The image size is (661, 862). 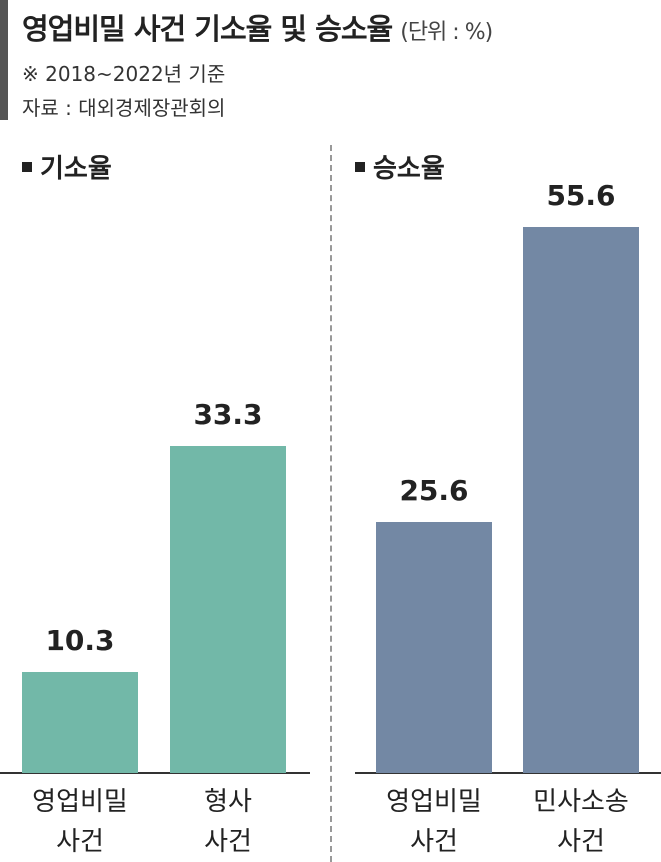 What do you see at coordinates (228, 822) in the screenshot?
I see `x-tick-label: 형사 사건` at bounding box center [228, 822].